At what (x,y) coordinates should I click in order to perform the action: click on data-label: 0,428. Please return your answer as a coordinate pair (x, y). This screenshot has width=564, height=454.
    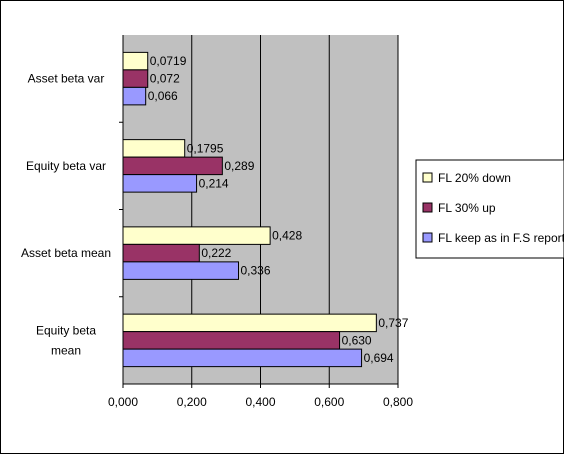
    Looking at the image, I should click on (287, 236).